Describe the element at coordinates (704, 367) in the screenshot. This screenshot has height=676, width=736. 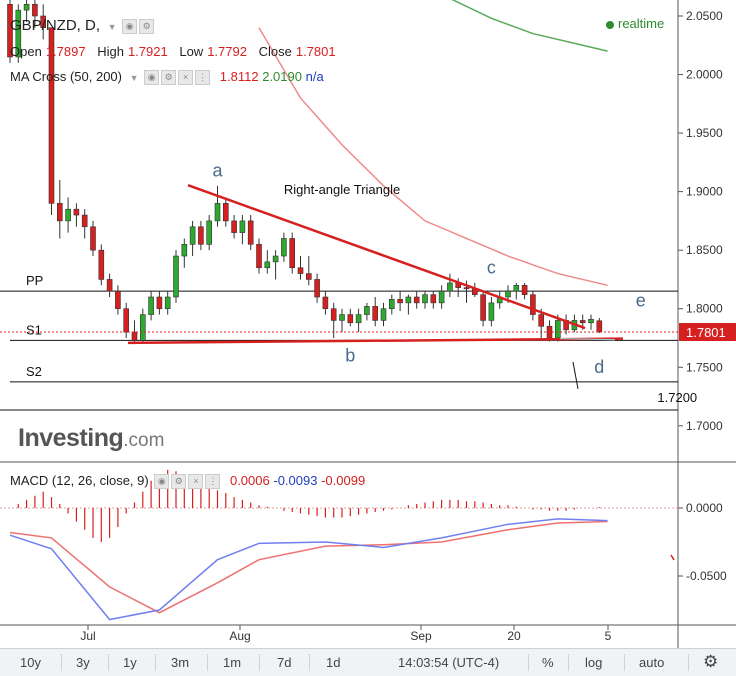
I see `y-tick-label: 1.7500` at that location.